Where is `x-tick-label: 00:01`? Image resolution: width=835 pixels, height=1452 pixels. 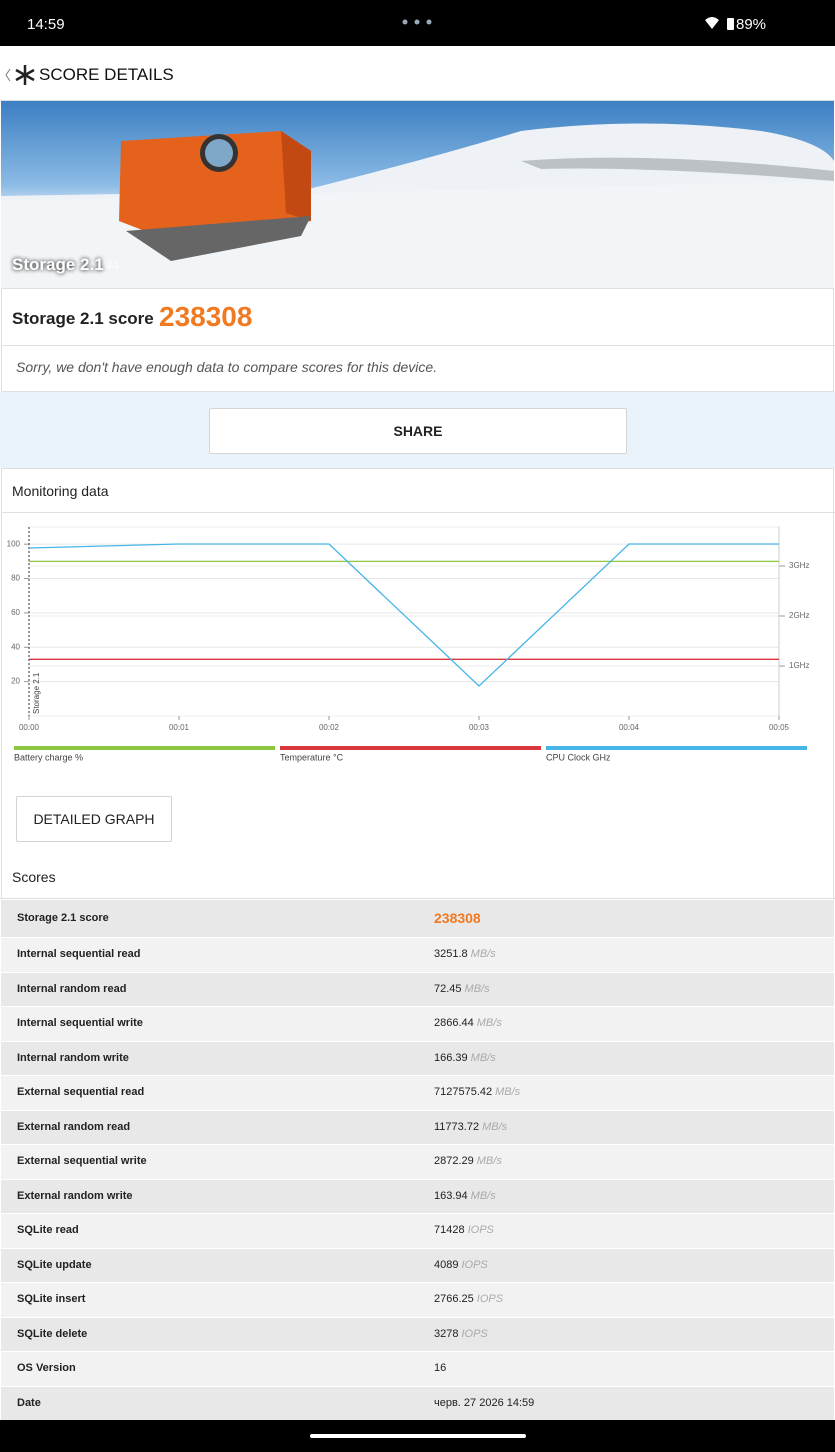
x-tick-label: 00:01 is located at coordinates (179, 727).